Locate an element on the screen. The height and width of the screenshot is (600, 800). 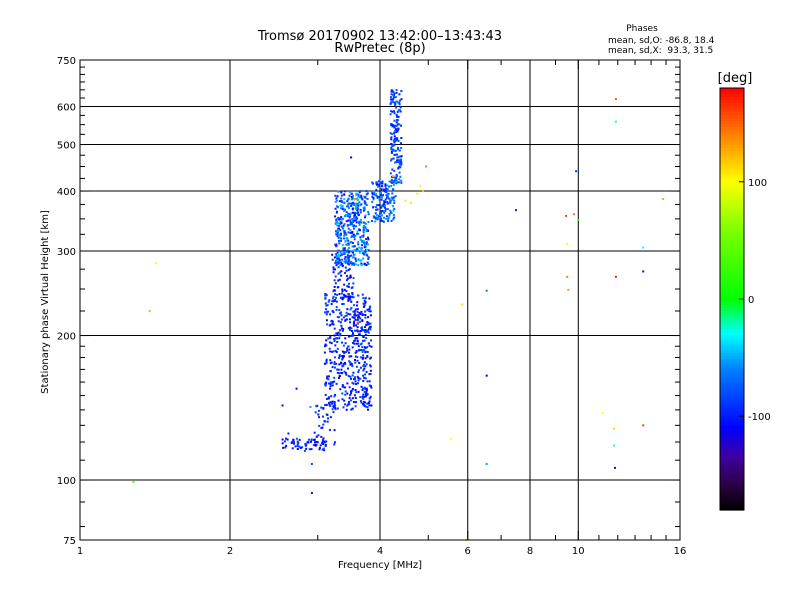
y-tick-label: 600 is located at coordinates (66, 108).